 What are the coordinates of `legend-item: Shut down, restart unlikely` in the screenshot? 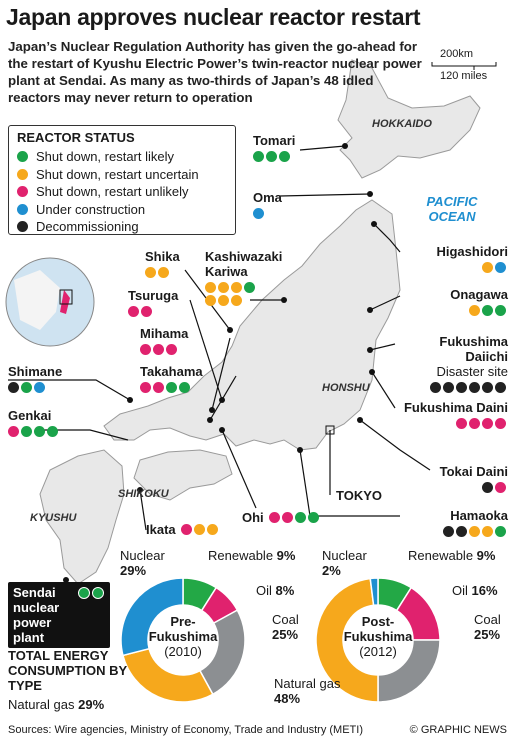 It's located at (122, 192).